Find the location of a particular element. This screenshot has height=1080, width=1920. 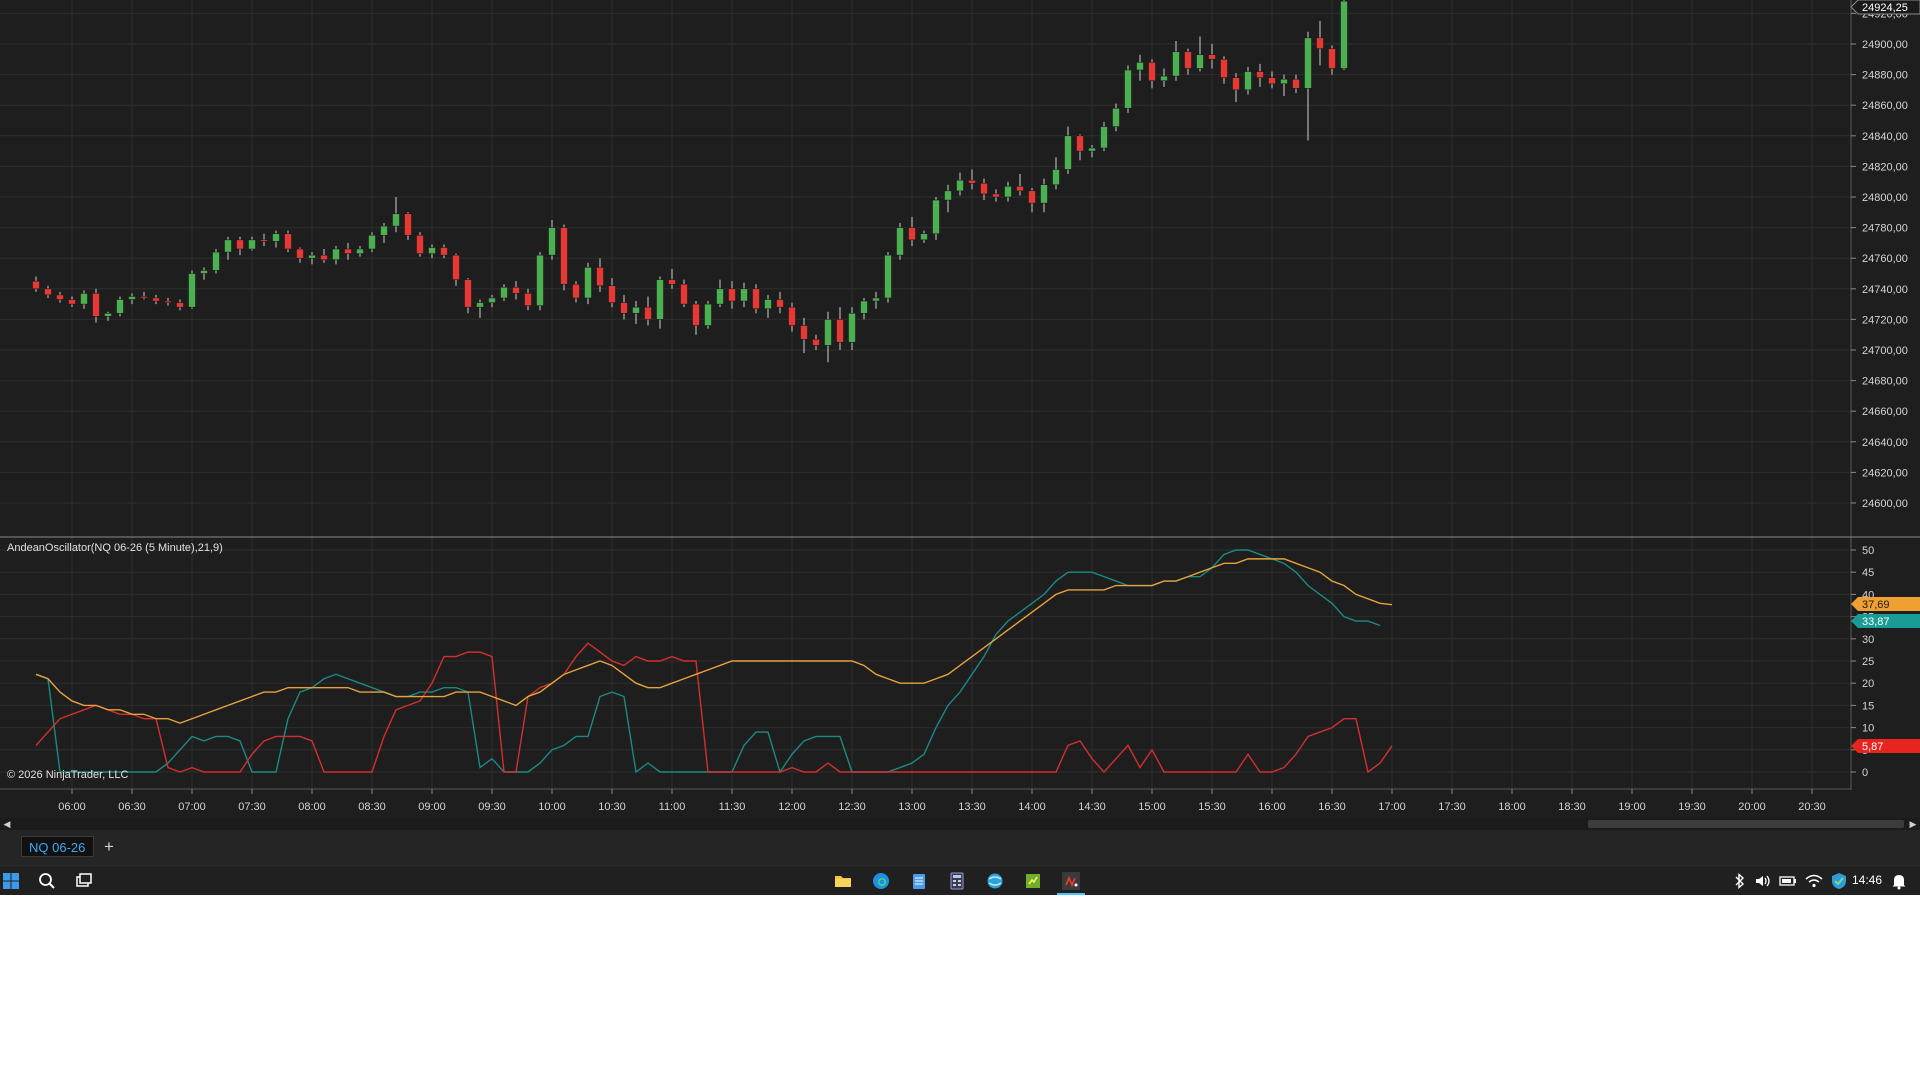

time-axis-label: 12:00 is located at coordinates (792, 807).